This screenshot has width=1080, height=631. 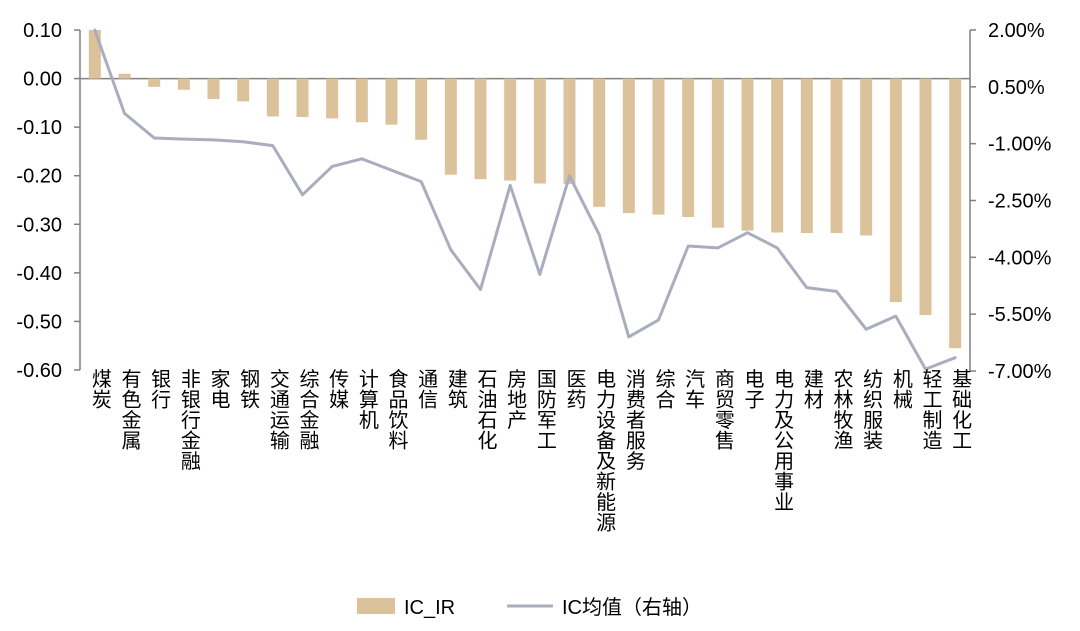 What do you see at coordinates (39, 225) in the screenshot?
I see `left-axis-tick-label: -0.30` at bounding box center [39, 225].